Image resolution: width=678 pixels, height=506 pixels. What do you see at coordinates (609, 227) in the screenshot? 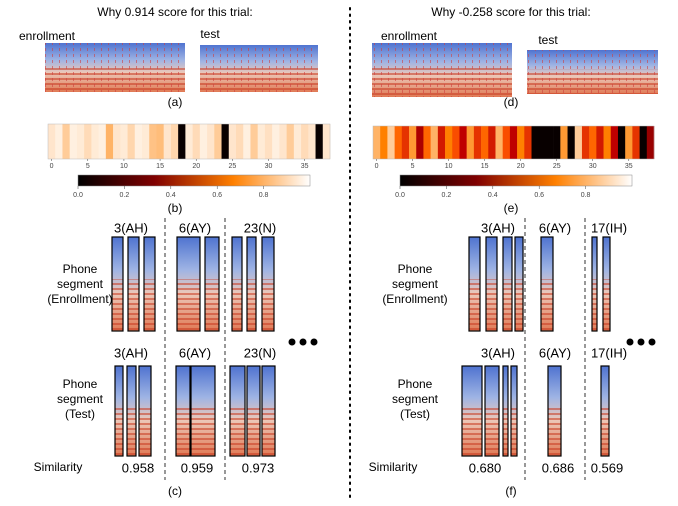
I see `phone-label: 17(IH)` at bounding box center [609, 227].